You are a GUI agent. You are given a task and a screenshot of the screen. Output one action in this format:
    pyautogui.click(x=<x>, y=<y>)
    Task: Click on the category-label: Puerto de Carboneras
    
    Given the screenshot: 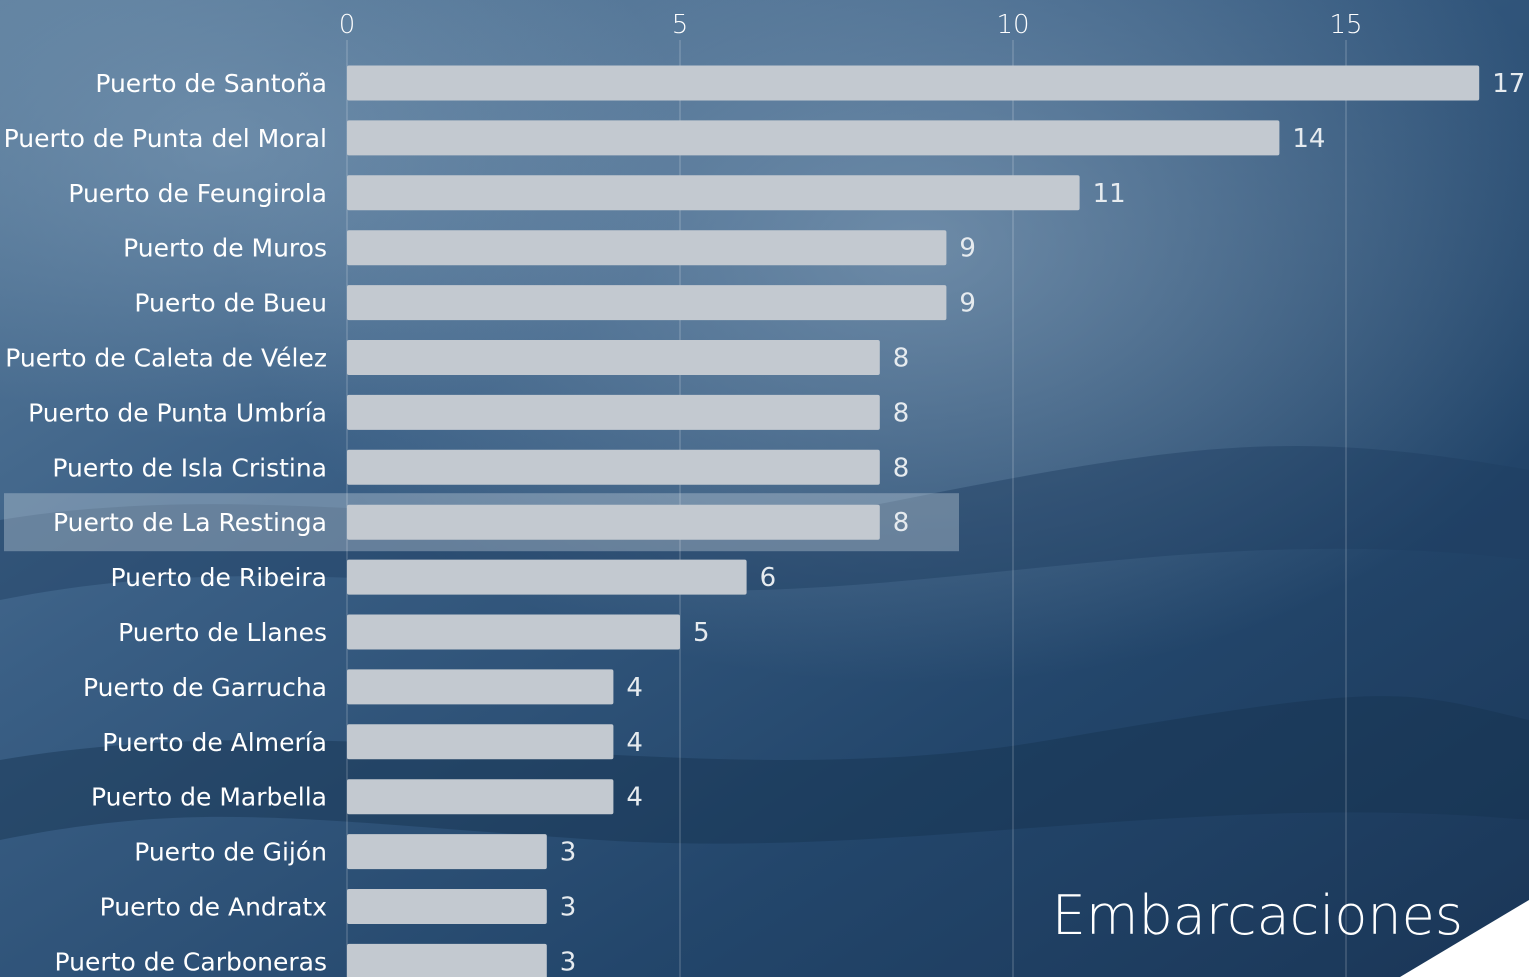 What is the action you would take?
    pyautogui.click(x=191, y=961)
    